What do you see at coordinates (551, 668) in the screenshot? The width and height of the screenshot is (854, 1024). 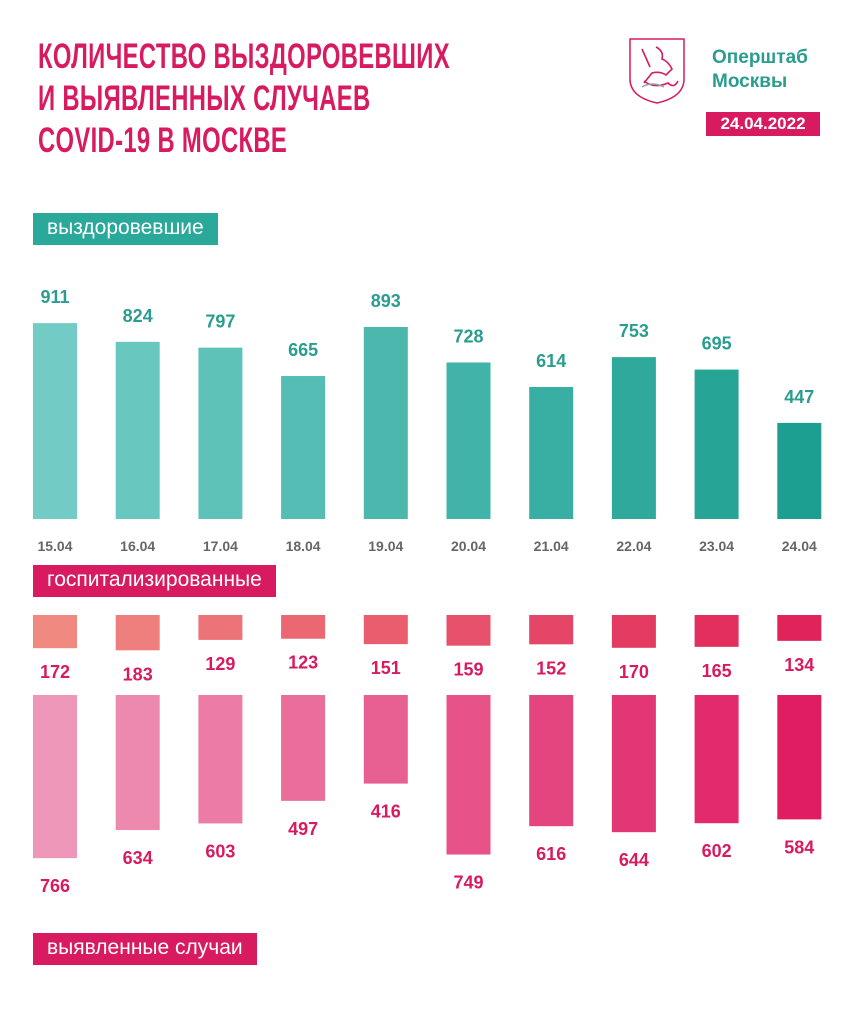 I see `value-label-hospitalized: 152` at bounding box center [551, 668].